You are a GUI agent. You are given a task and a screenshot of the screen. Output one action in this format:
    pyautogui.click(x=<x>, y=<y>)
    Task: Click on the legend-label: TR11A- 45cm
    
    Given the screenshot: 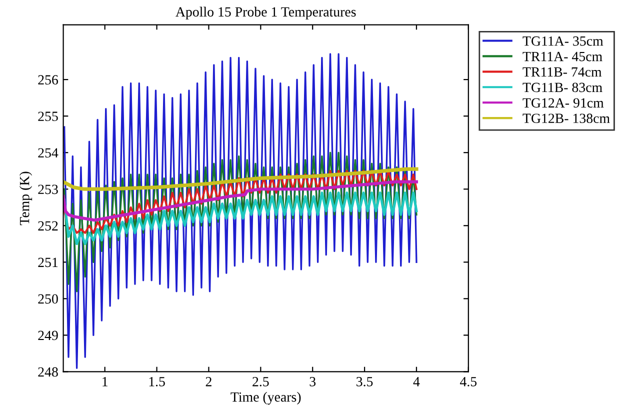 What is the action you would take?
    pyautogui.click(x=562, y=57)
    